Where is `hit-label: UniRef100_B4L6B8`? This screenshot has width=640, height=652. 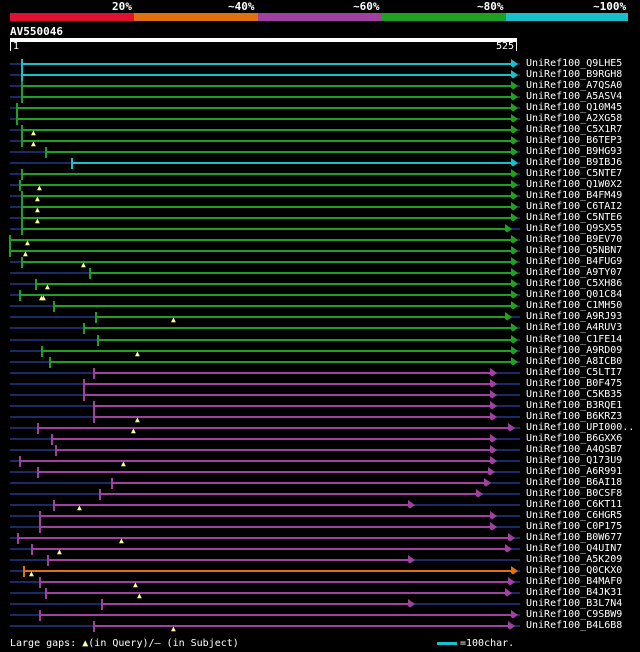
hit-label: UniRef100_B4L6B8 is located at coordinates (574, 626).